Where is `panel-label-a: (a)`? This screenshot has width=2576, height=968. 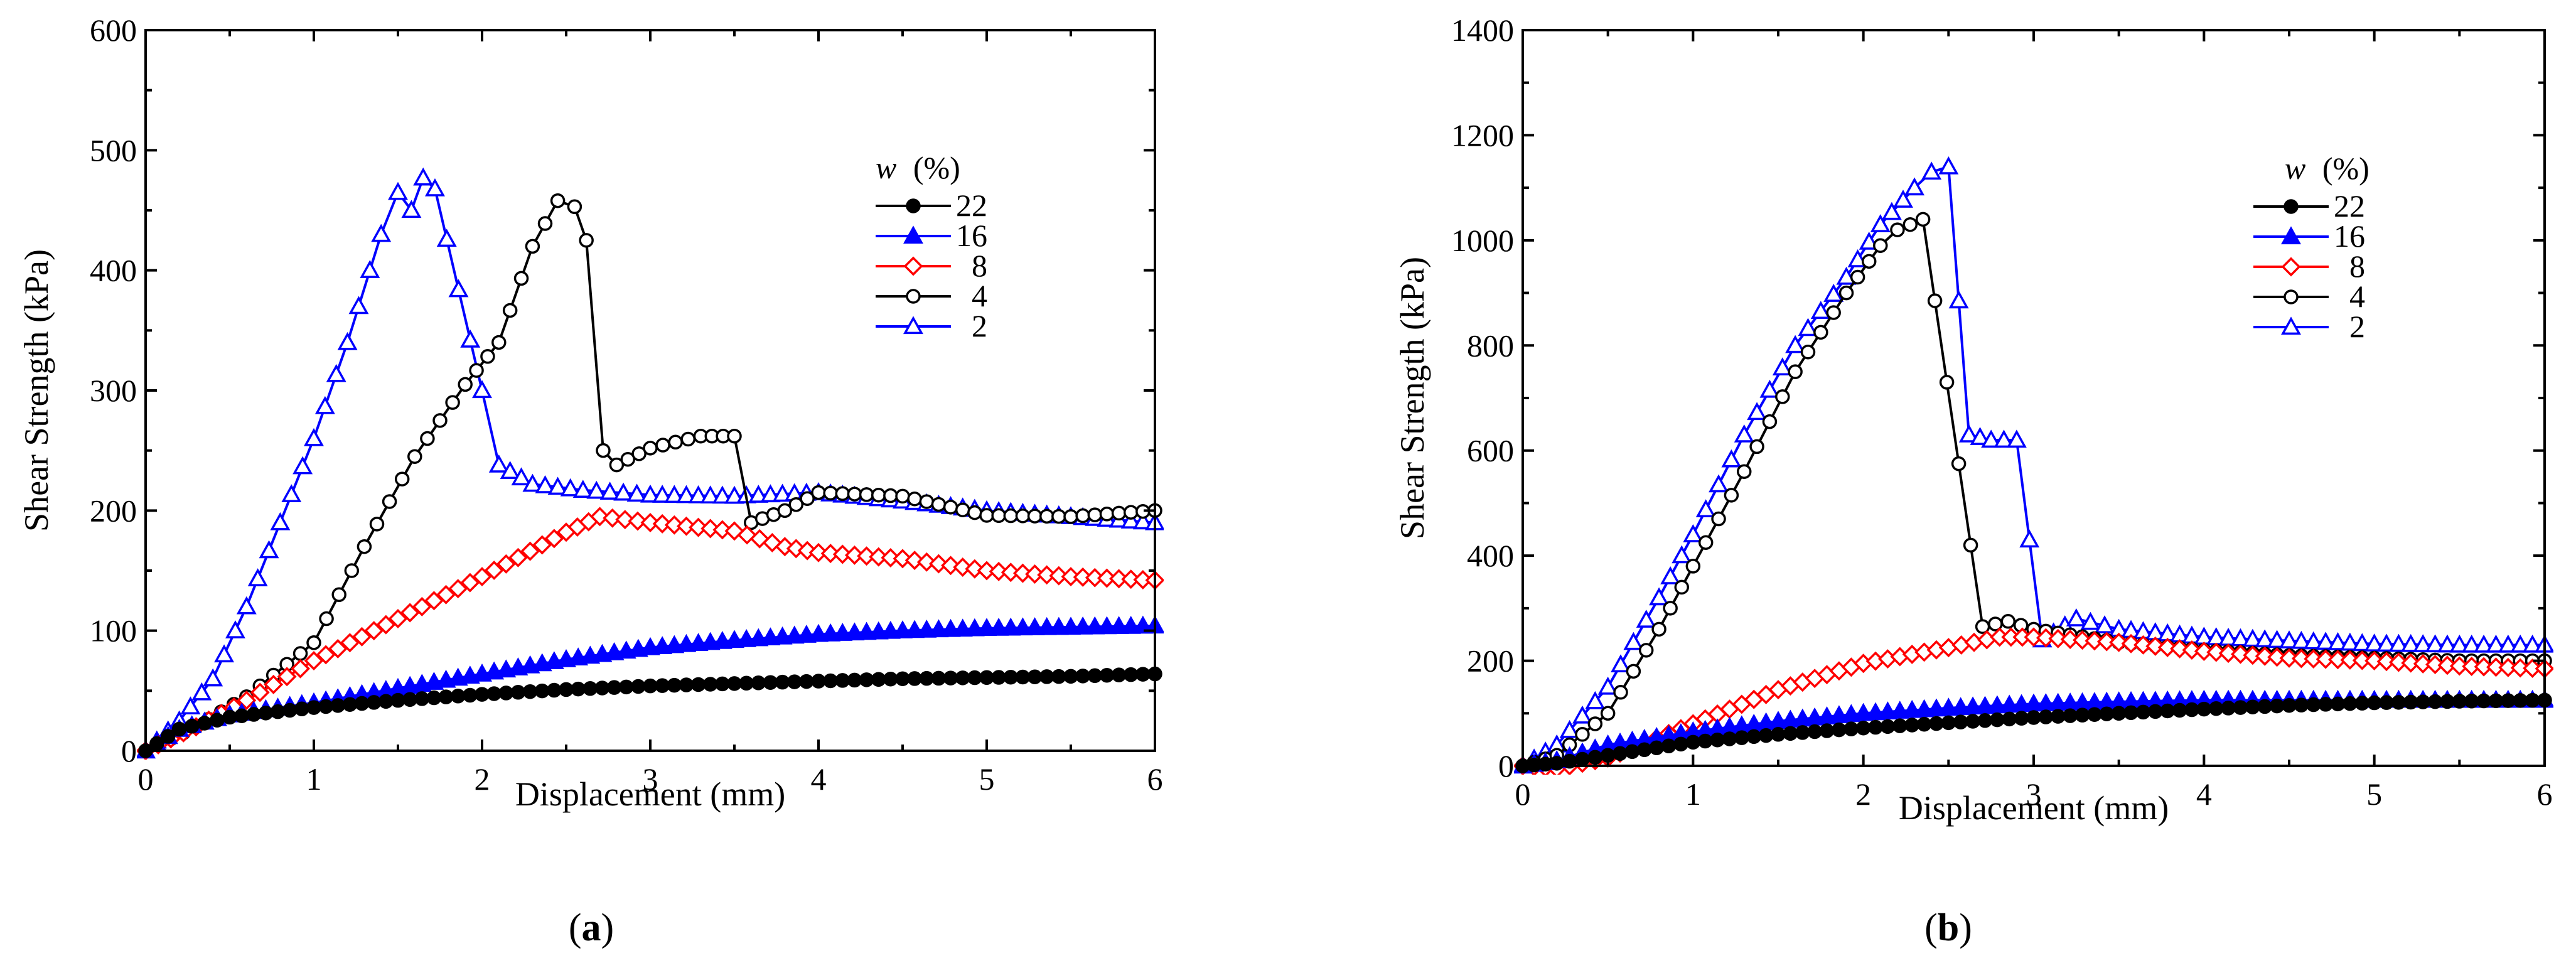 panel-label-a: (a) is located at coordinates (591, 927).